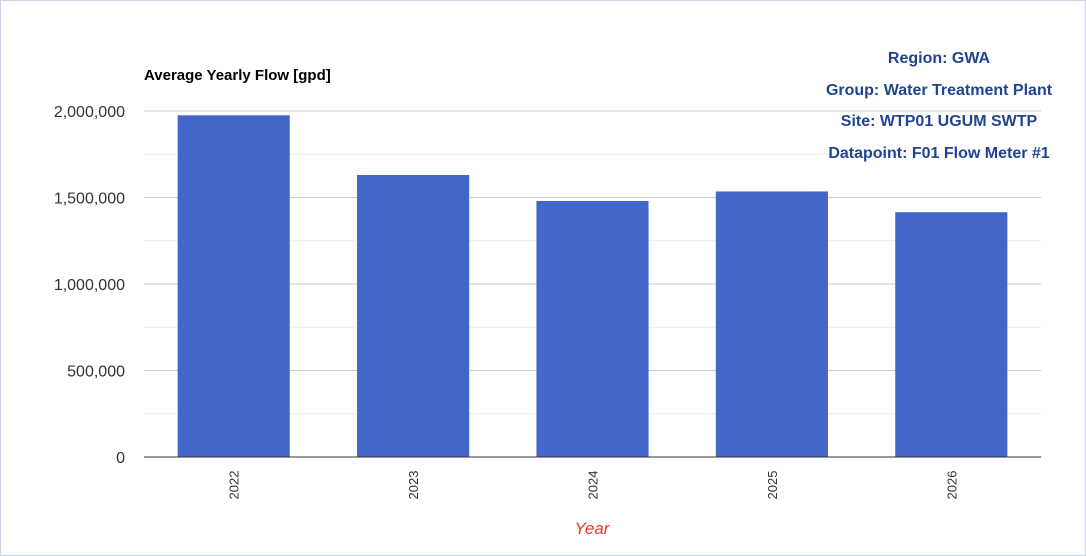 This screenshot has width=1086, height=556. What do you see at coordinates (772, 485) in the screenshot?
I see `x-tick-label: 2025` at bounding box center [772, 485].